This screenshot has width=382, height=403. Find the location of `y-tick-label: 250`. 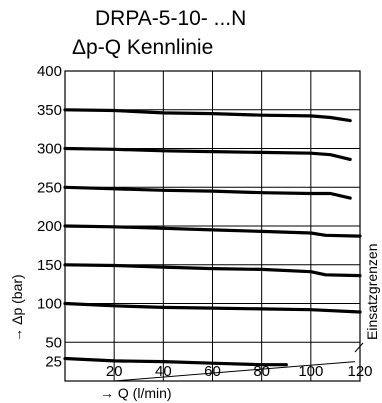

y-tick-label: 250 is located at coordinates (49, 187).